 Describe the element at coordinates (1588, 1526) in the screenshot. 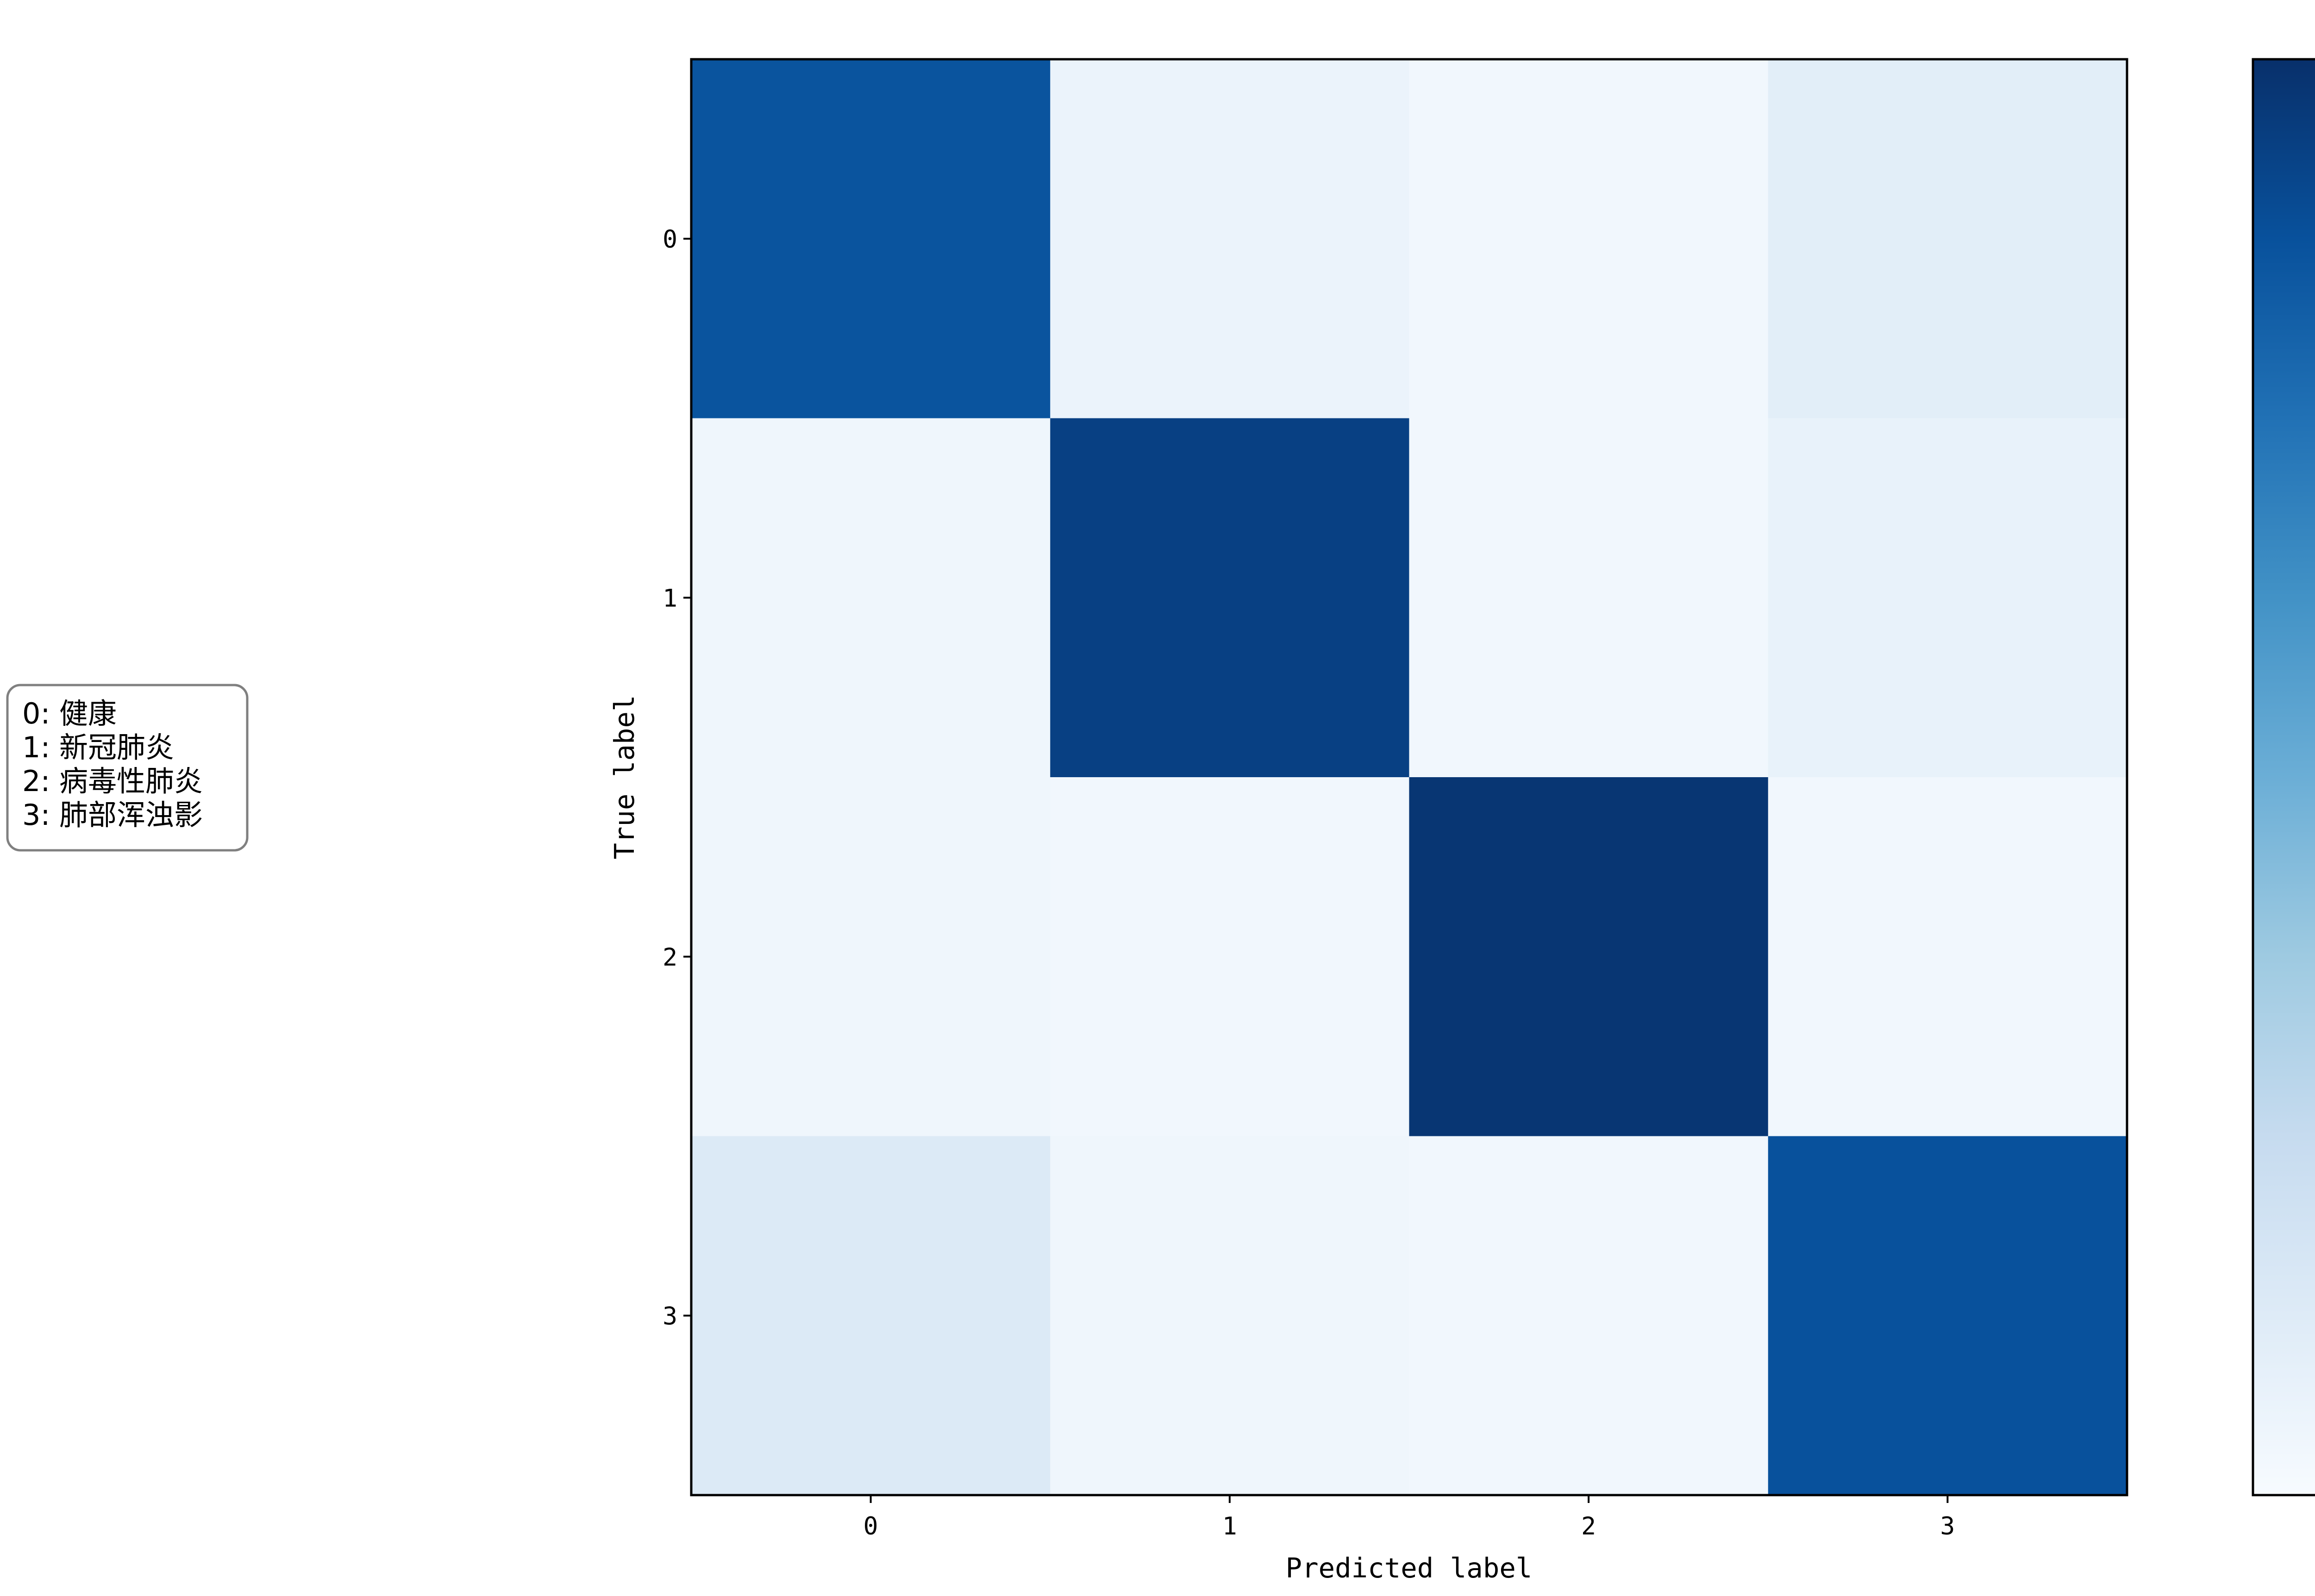

I see `x-tick-label: 2` at that location.